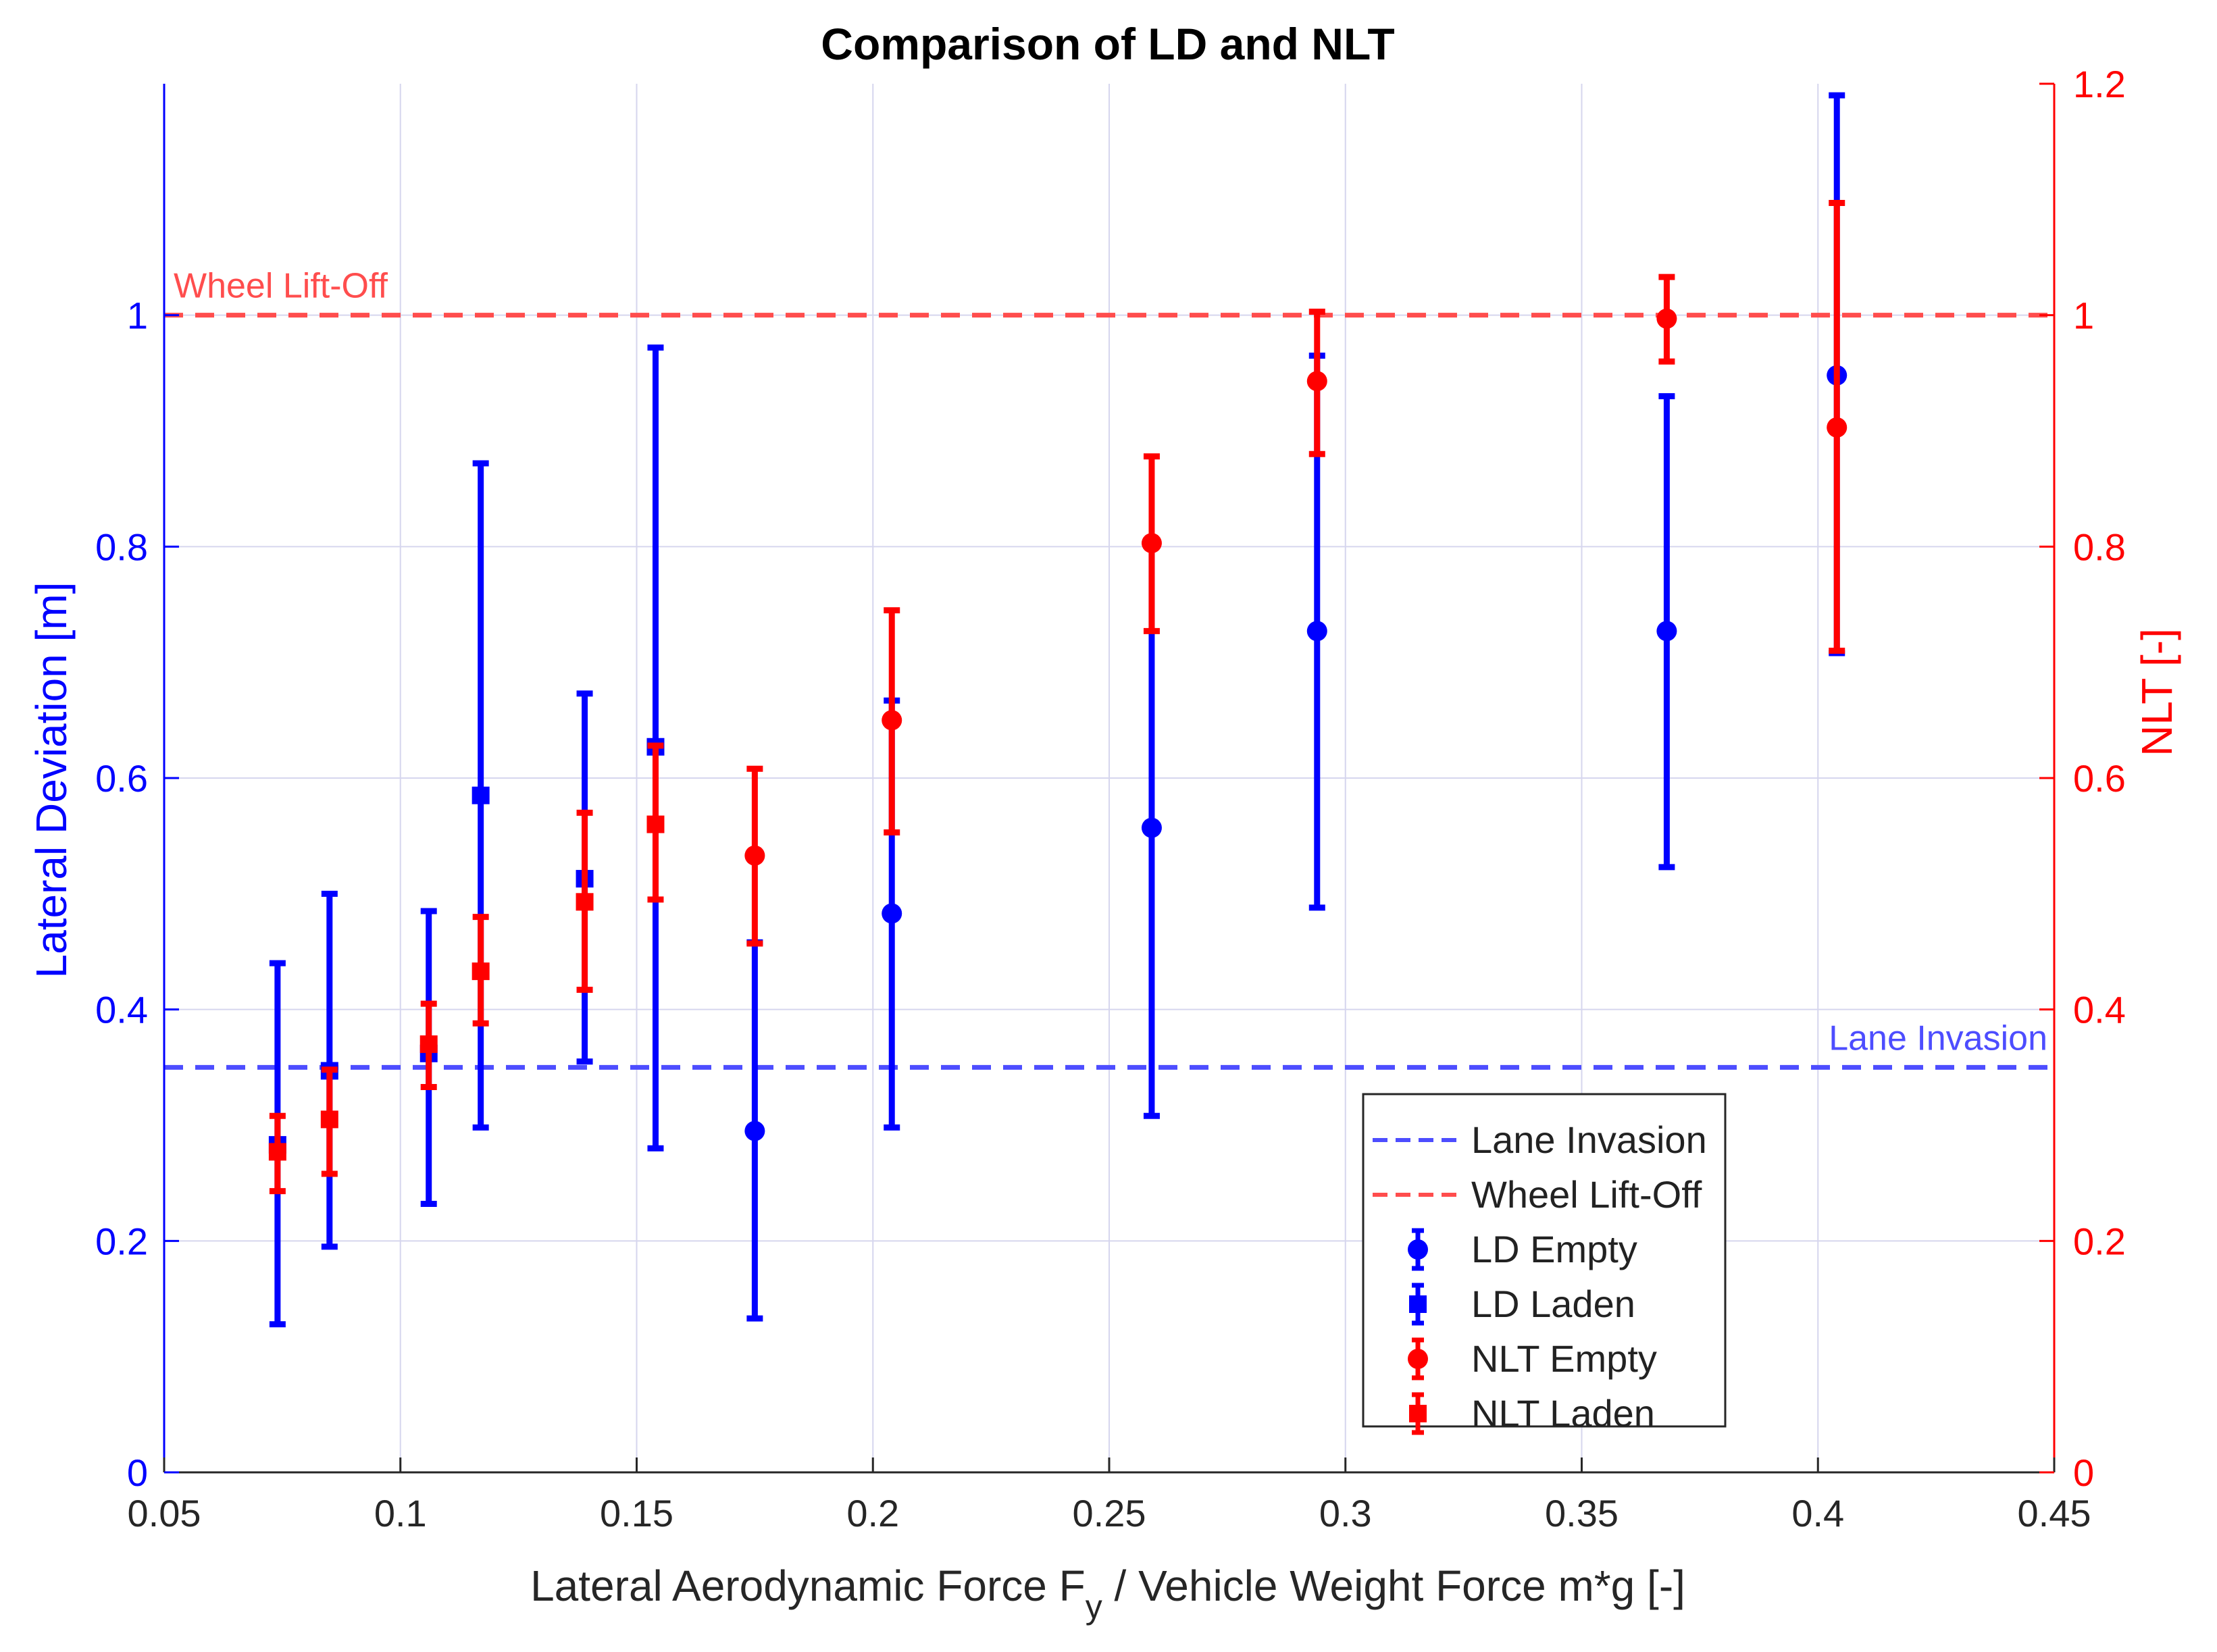  What do you see at coordinates (121, 1010) in the screenshot?
I see `y-left-tick-label: 0.4` at bounding box center [121, 1010].